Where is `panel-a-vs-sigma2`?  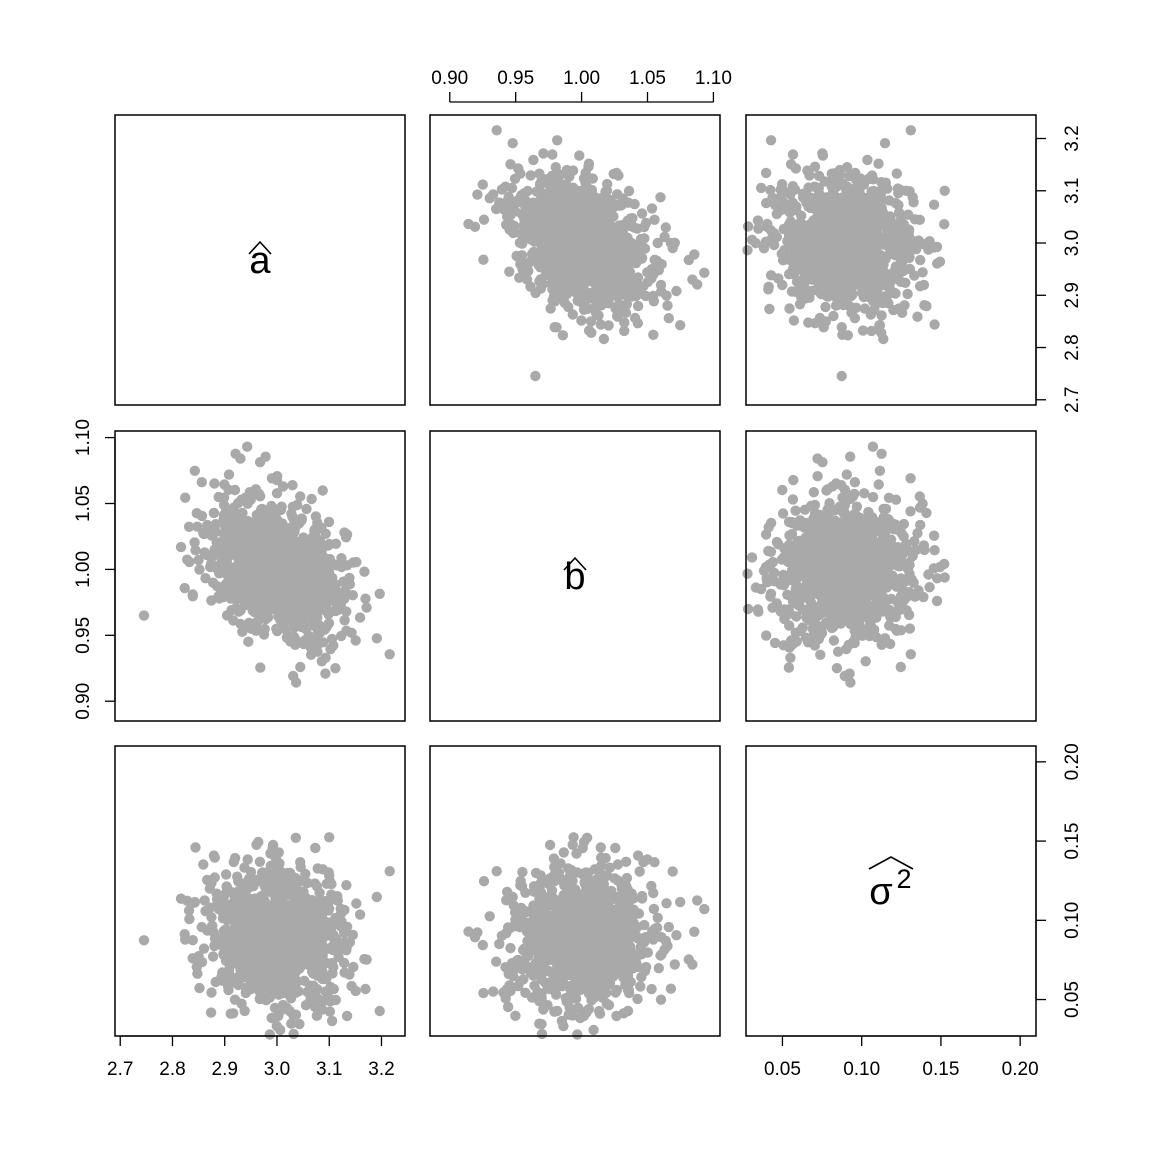
panel-a-vs-sigma2 is located at coordinates (889, 260).